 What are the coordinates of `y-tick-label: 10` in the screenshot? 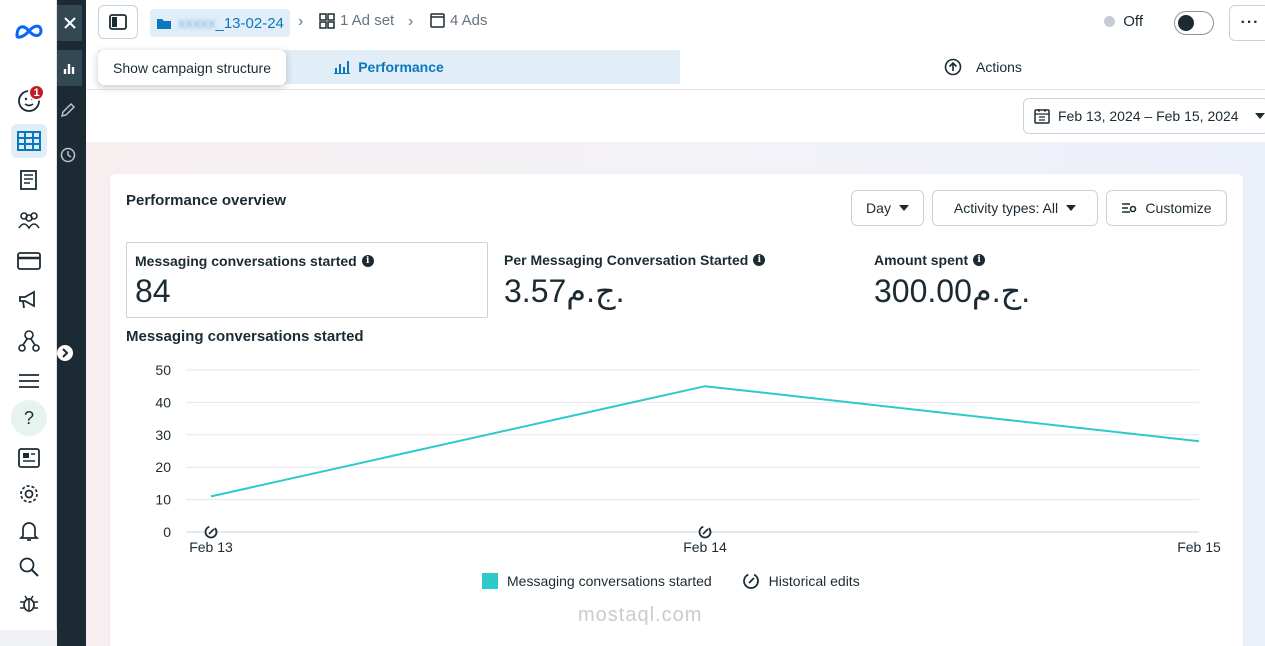 It's located at (163, 500).